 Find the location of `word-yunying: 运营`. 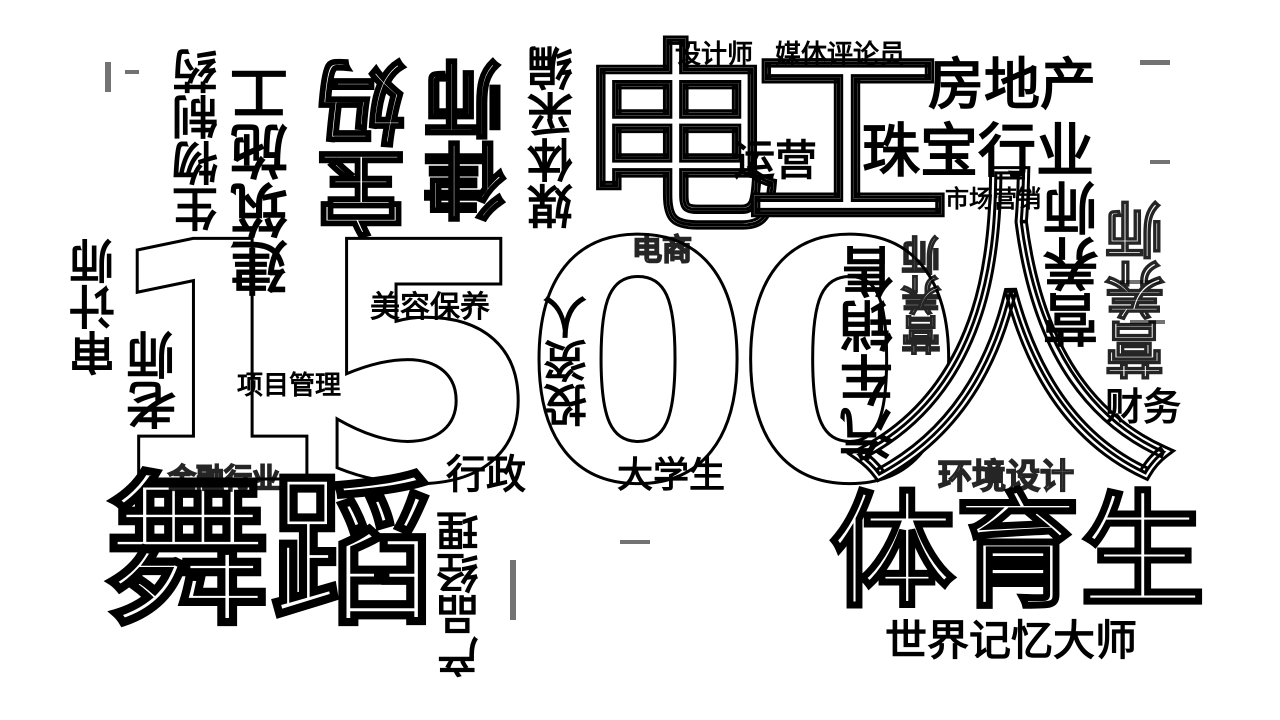

word-yunying: 运营 is located at coordinates (775, 160).